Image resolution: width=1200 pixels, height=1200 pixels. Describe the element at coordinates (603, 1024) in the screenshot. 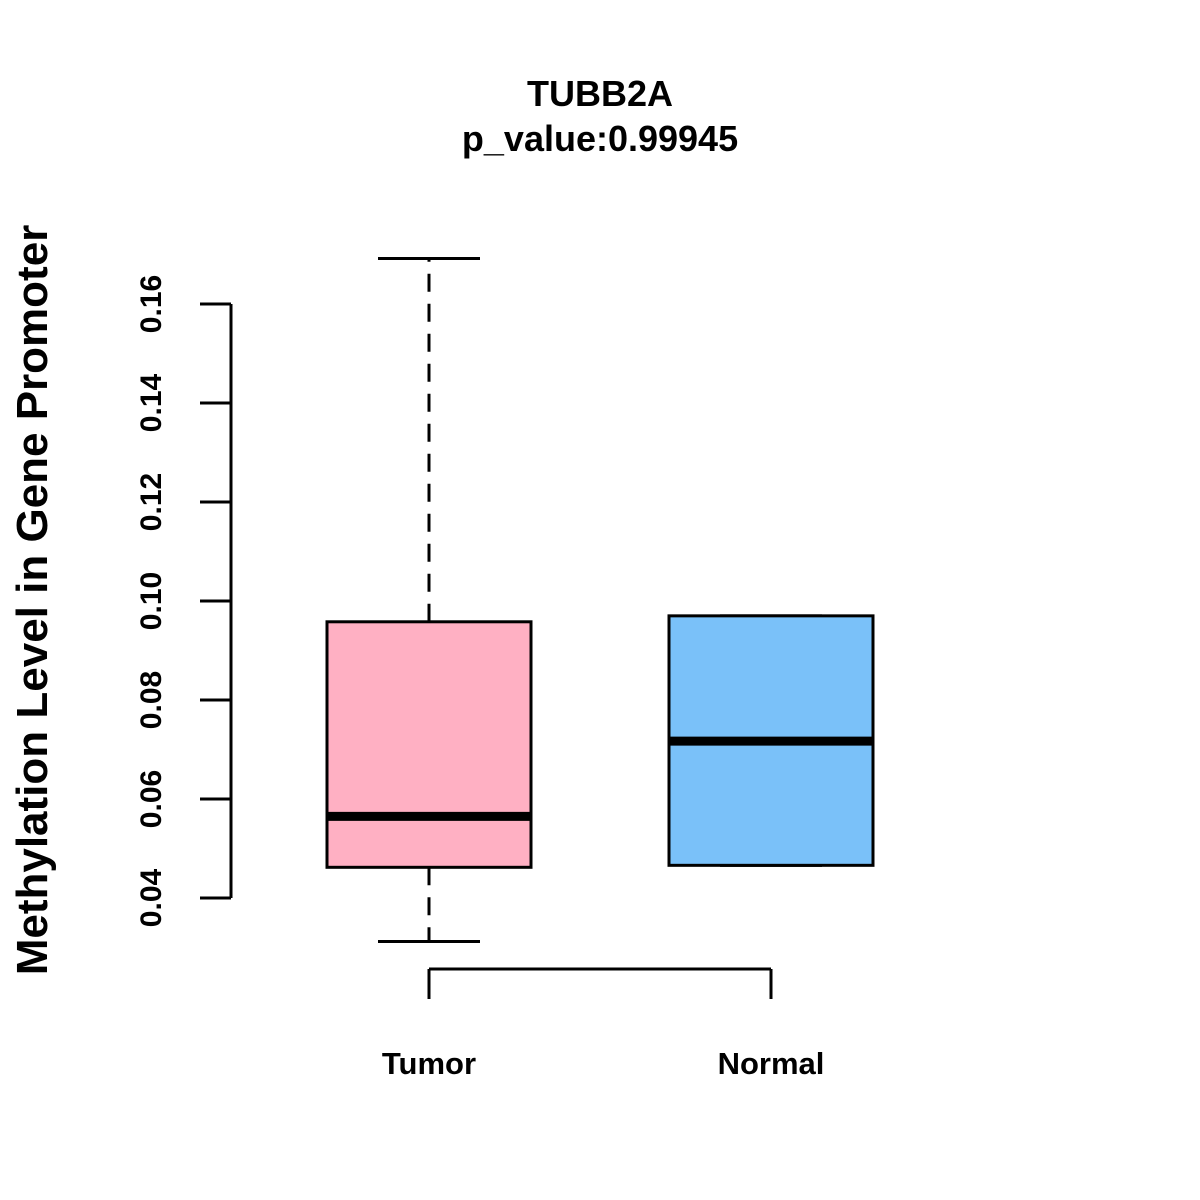

I see `x-axis: Tumor Normal` at that location.